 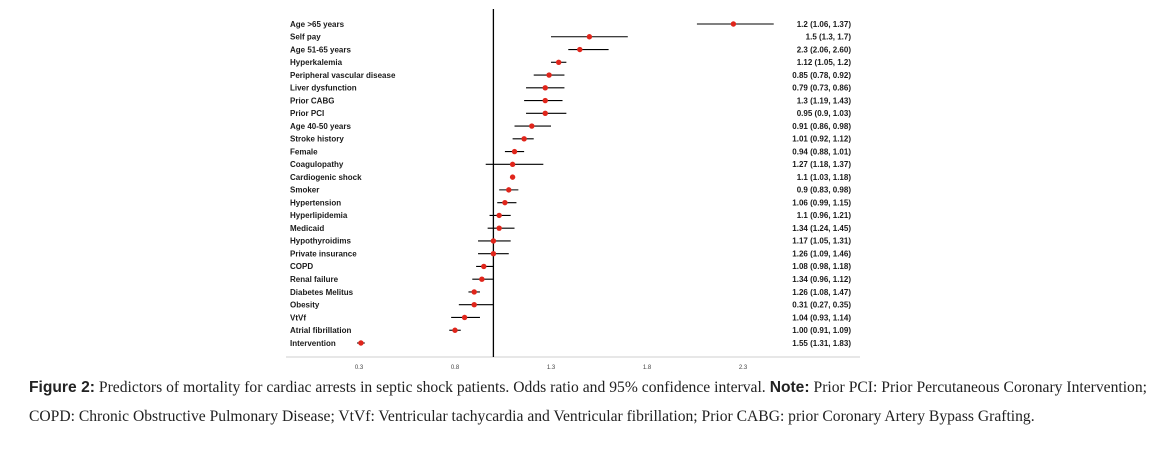 What do you see at coordinates (320, 126) in the screenshot?
I see `row-label: Age 40-50 years` at bounding box center [320, 126].